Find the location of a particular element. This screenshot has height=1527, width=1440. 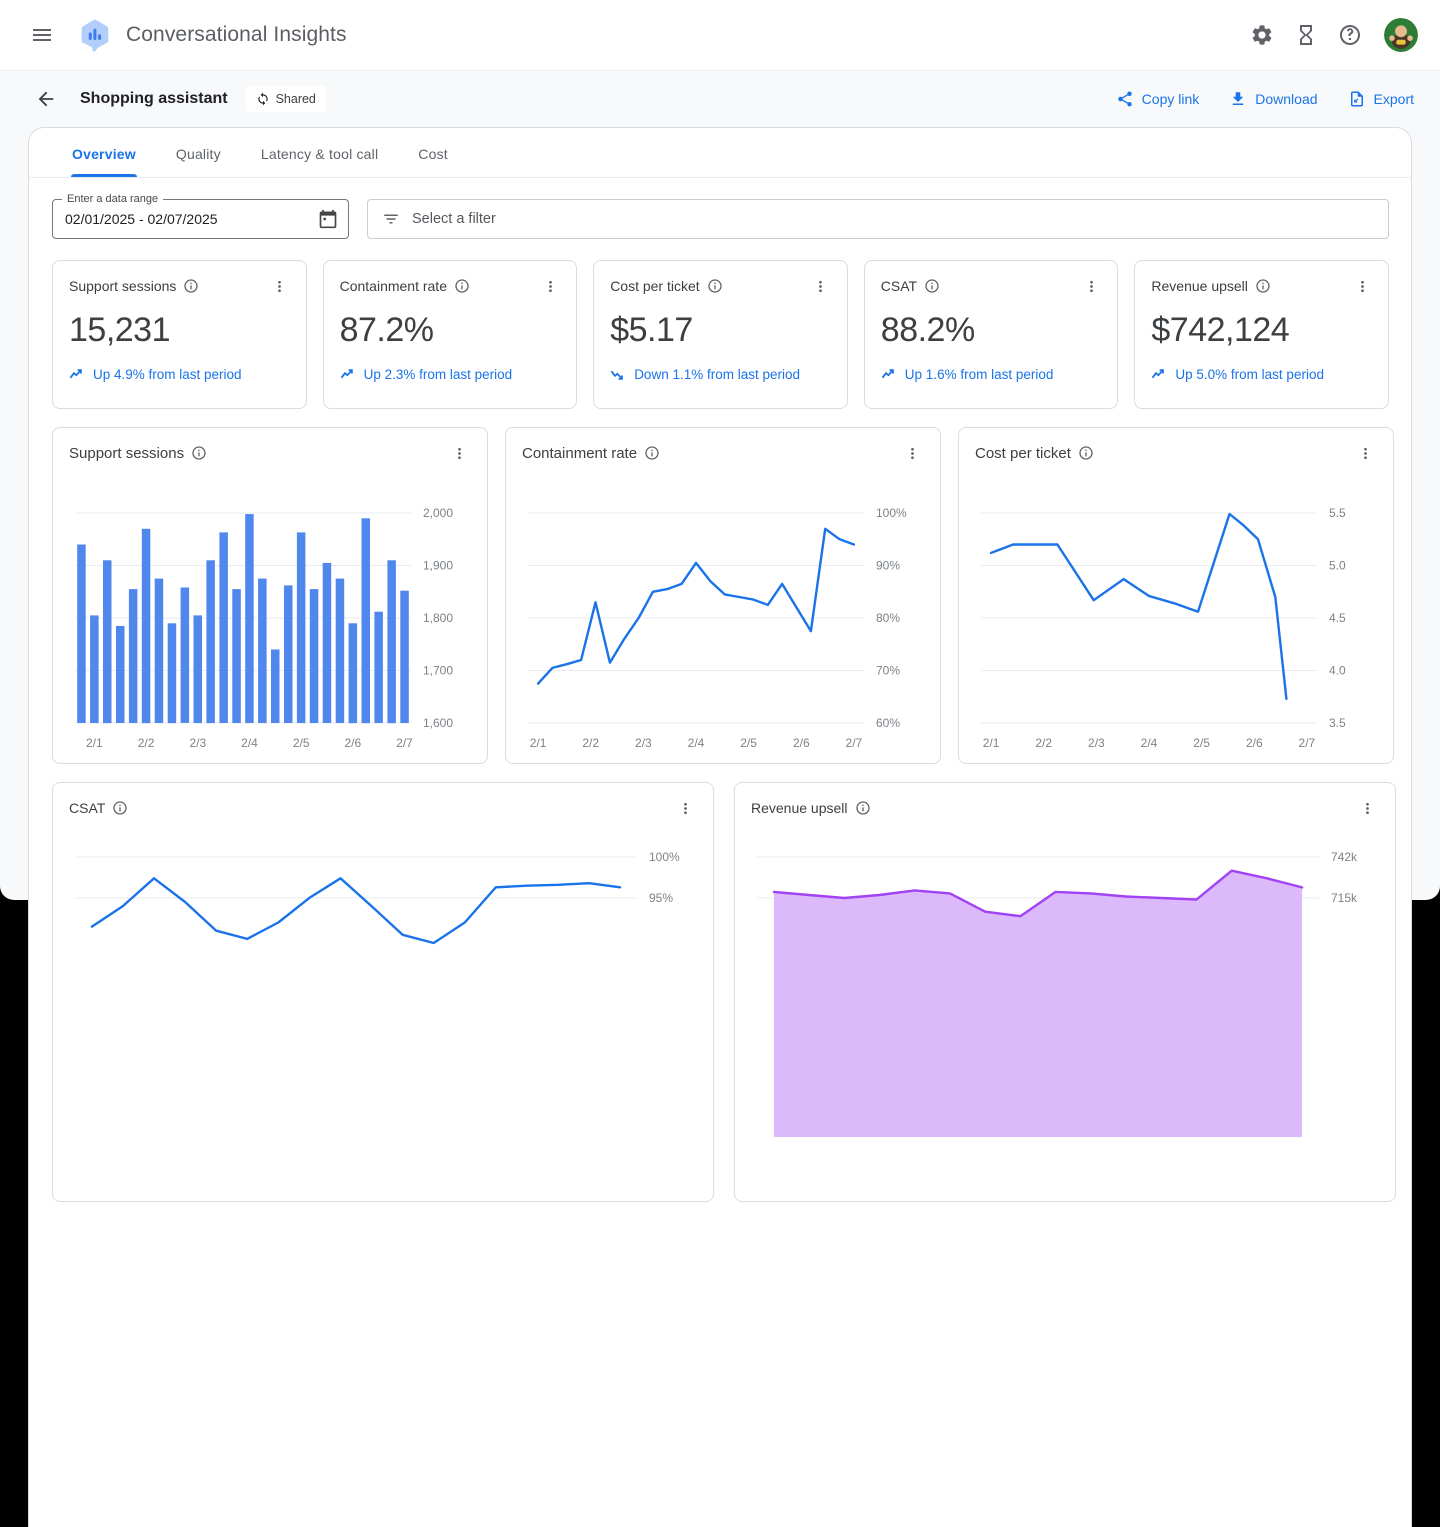

svg-text: 2/7 is located at coordinates (404, 743).